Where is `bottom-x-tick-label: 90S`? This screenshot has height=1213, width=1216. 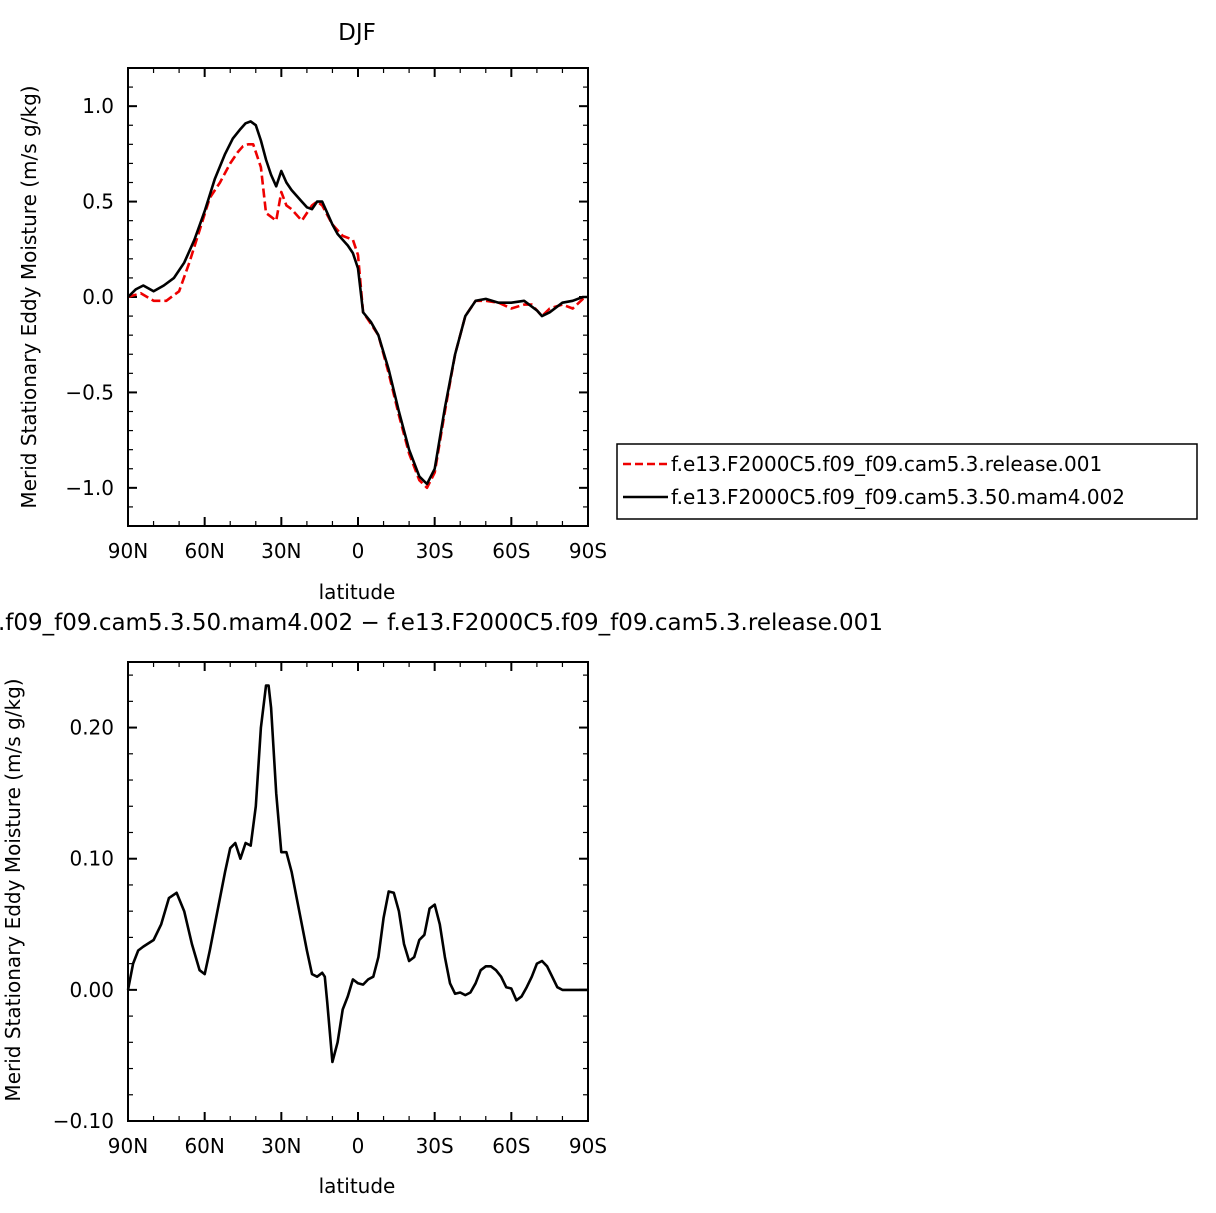 bottom-x-tick-label: 90S is located at coordinates (588, 1146).